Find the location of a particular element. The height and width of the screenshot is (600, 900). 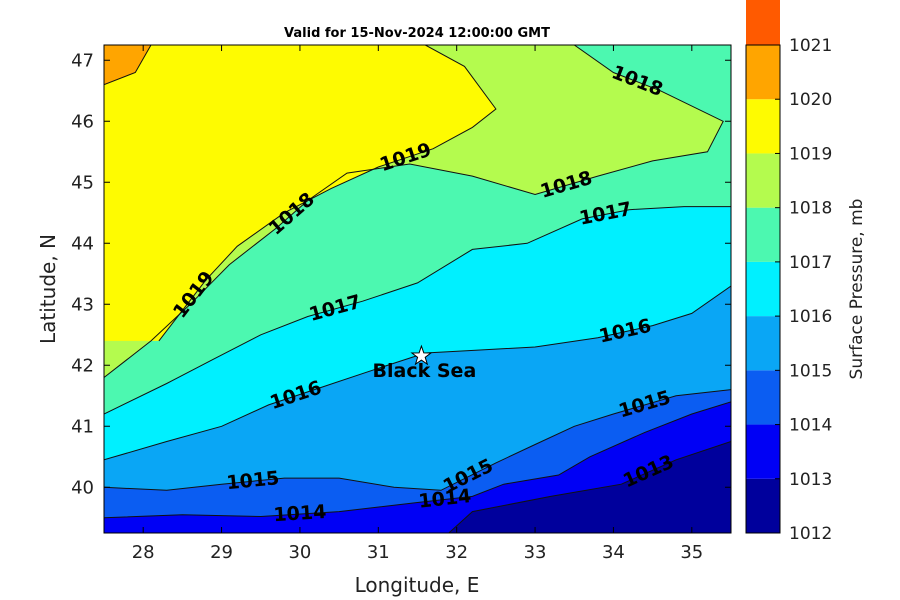

colorbar-tick-label: 1016 is located at coordinates (810, 317).